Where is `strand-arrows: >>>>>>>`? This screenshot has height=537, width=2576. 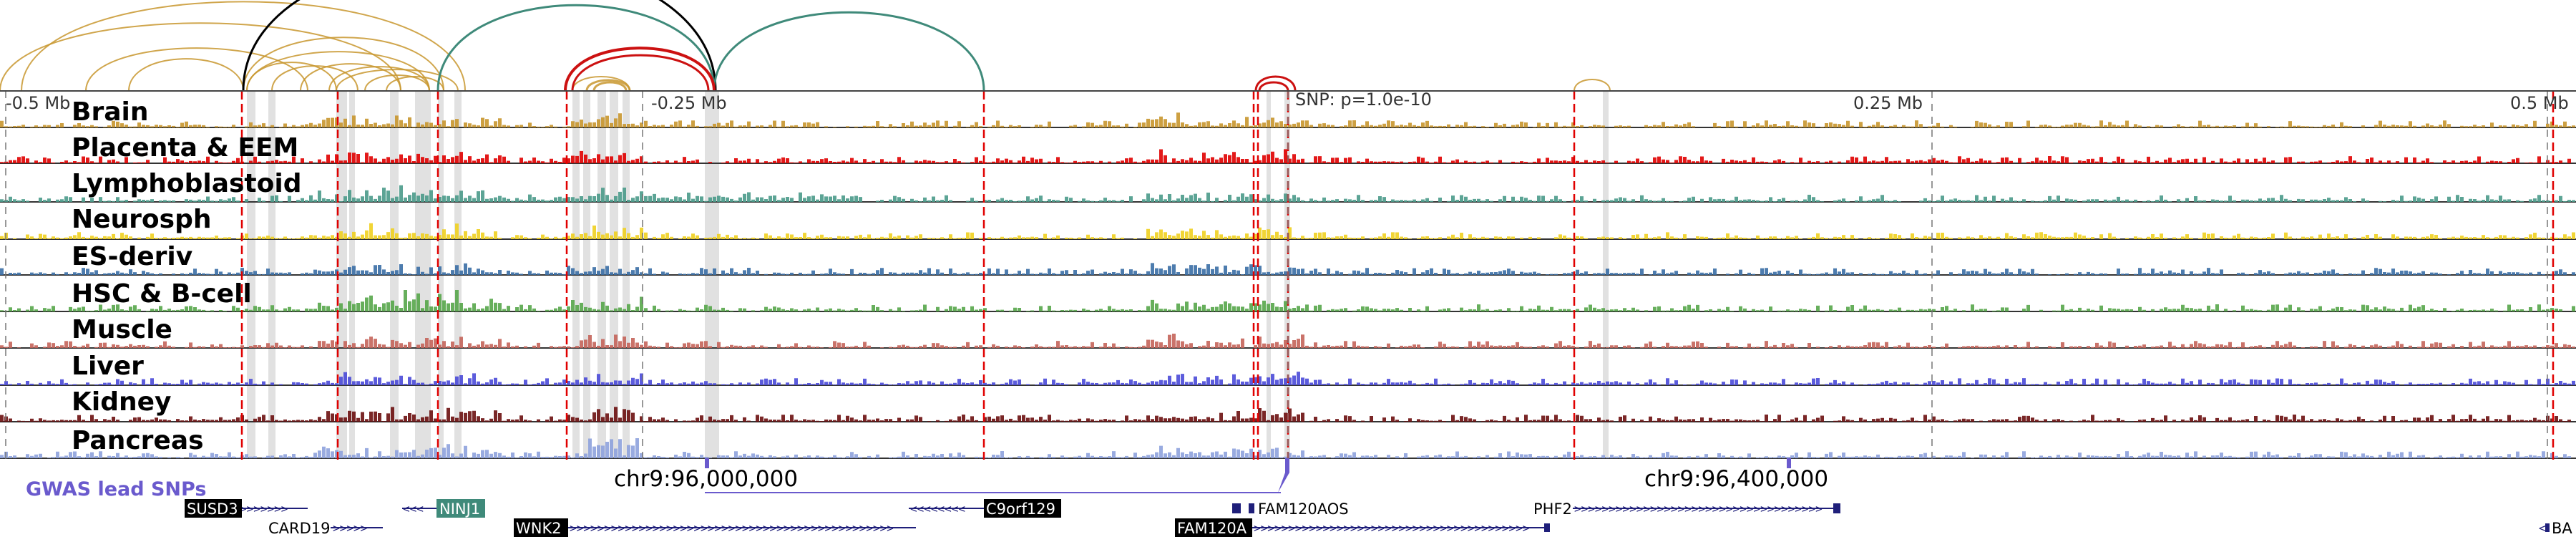
strand-arrows: >>>>>>> is located at coordinates (264, 509).